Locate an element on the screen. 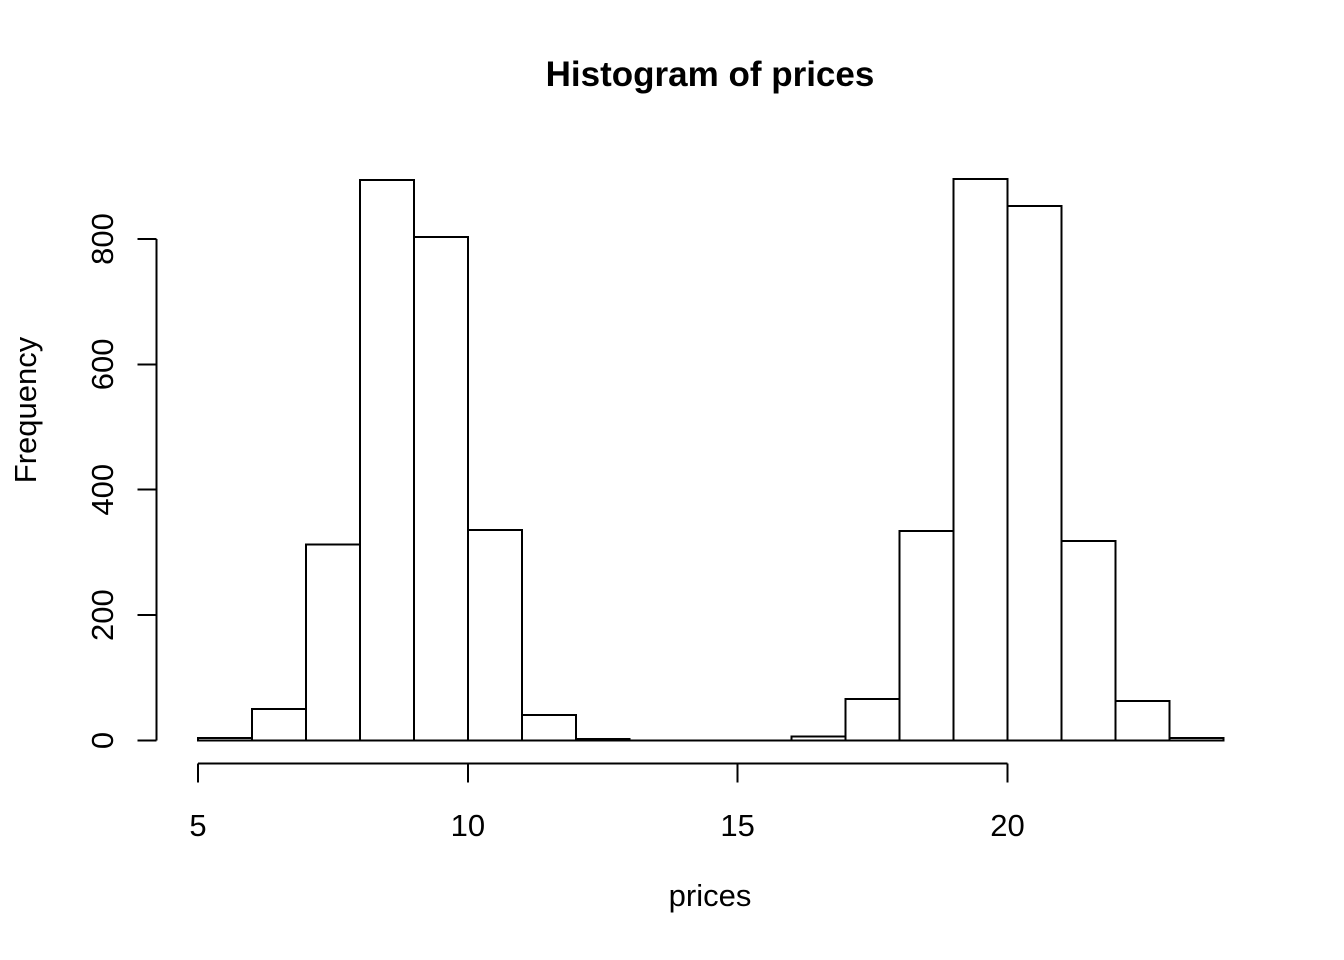 The width and height of the screenshot is (1344, 960). y-tick-label: 600 is located at coordinates (102, 365).